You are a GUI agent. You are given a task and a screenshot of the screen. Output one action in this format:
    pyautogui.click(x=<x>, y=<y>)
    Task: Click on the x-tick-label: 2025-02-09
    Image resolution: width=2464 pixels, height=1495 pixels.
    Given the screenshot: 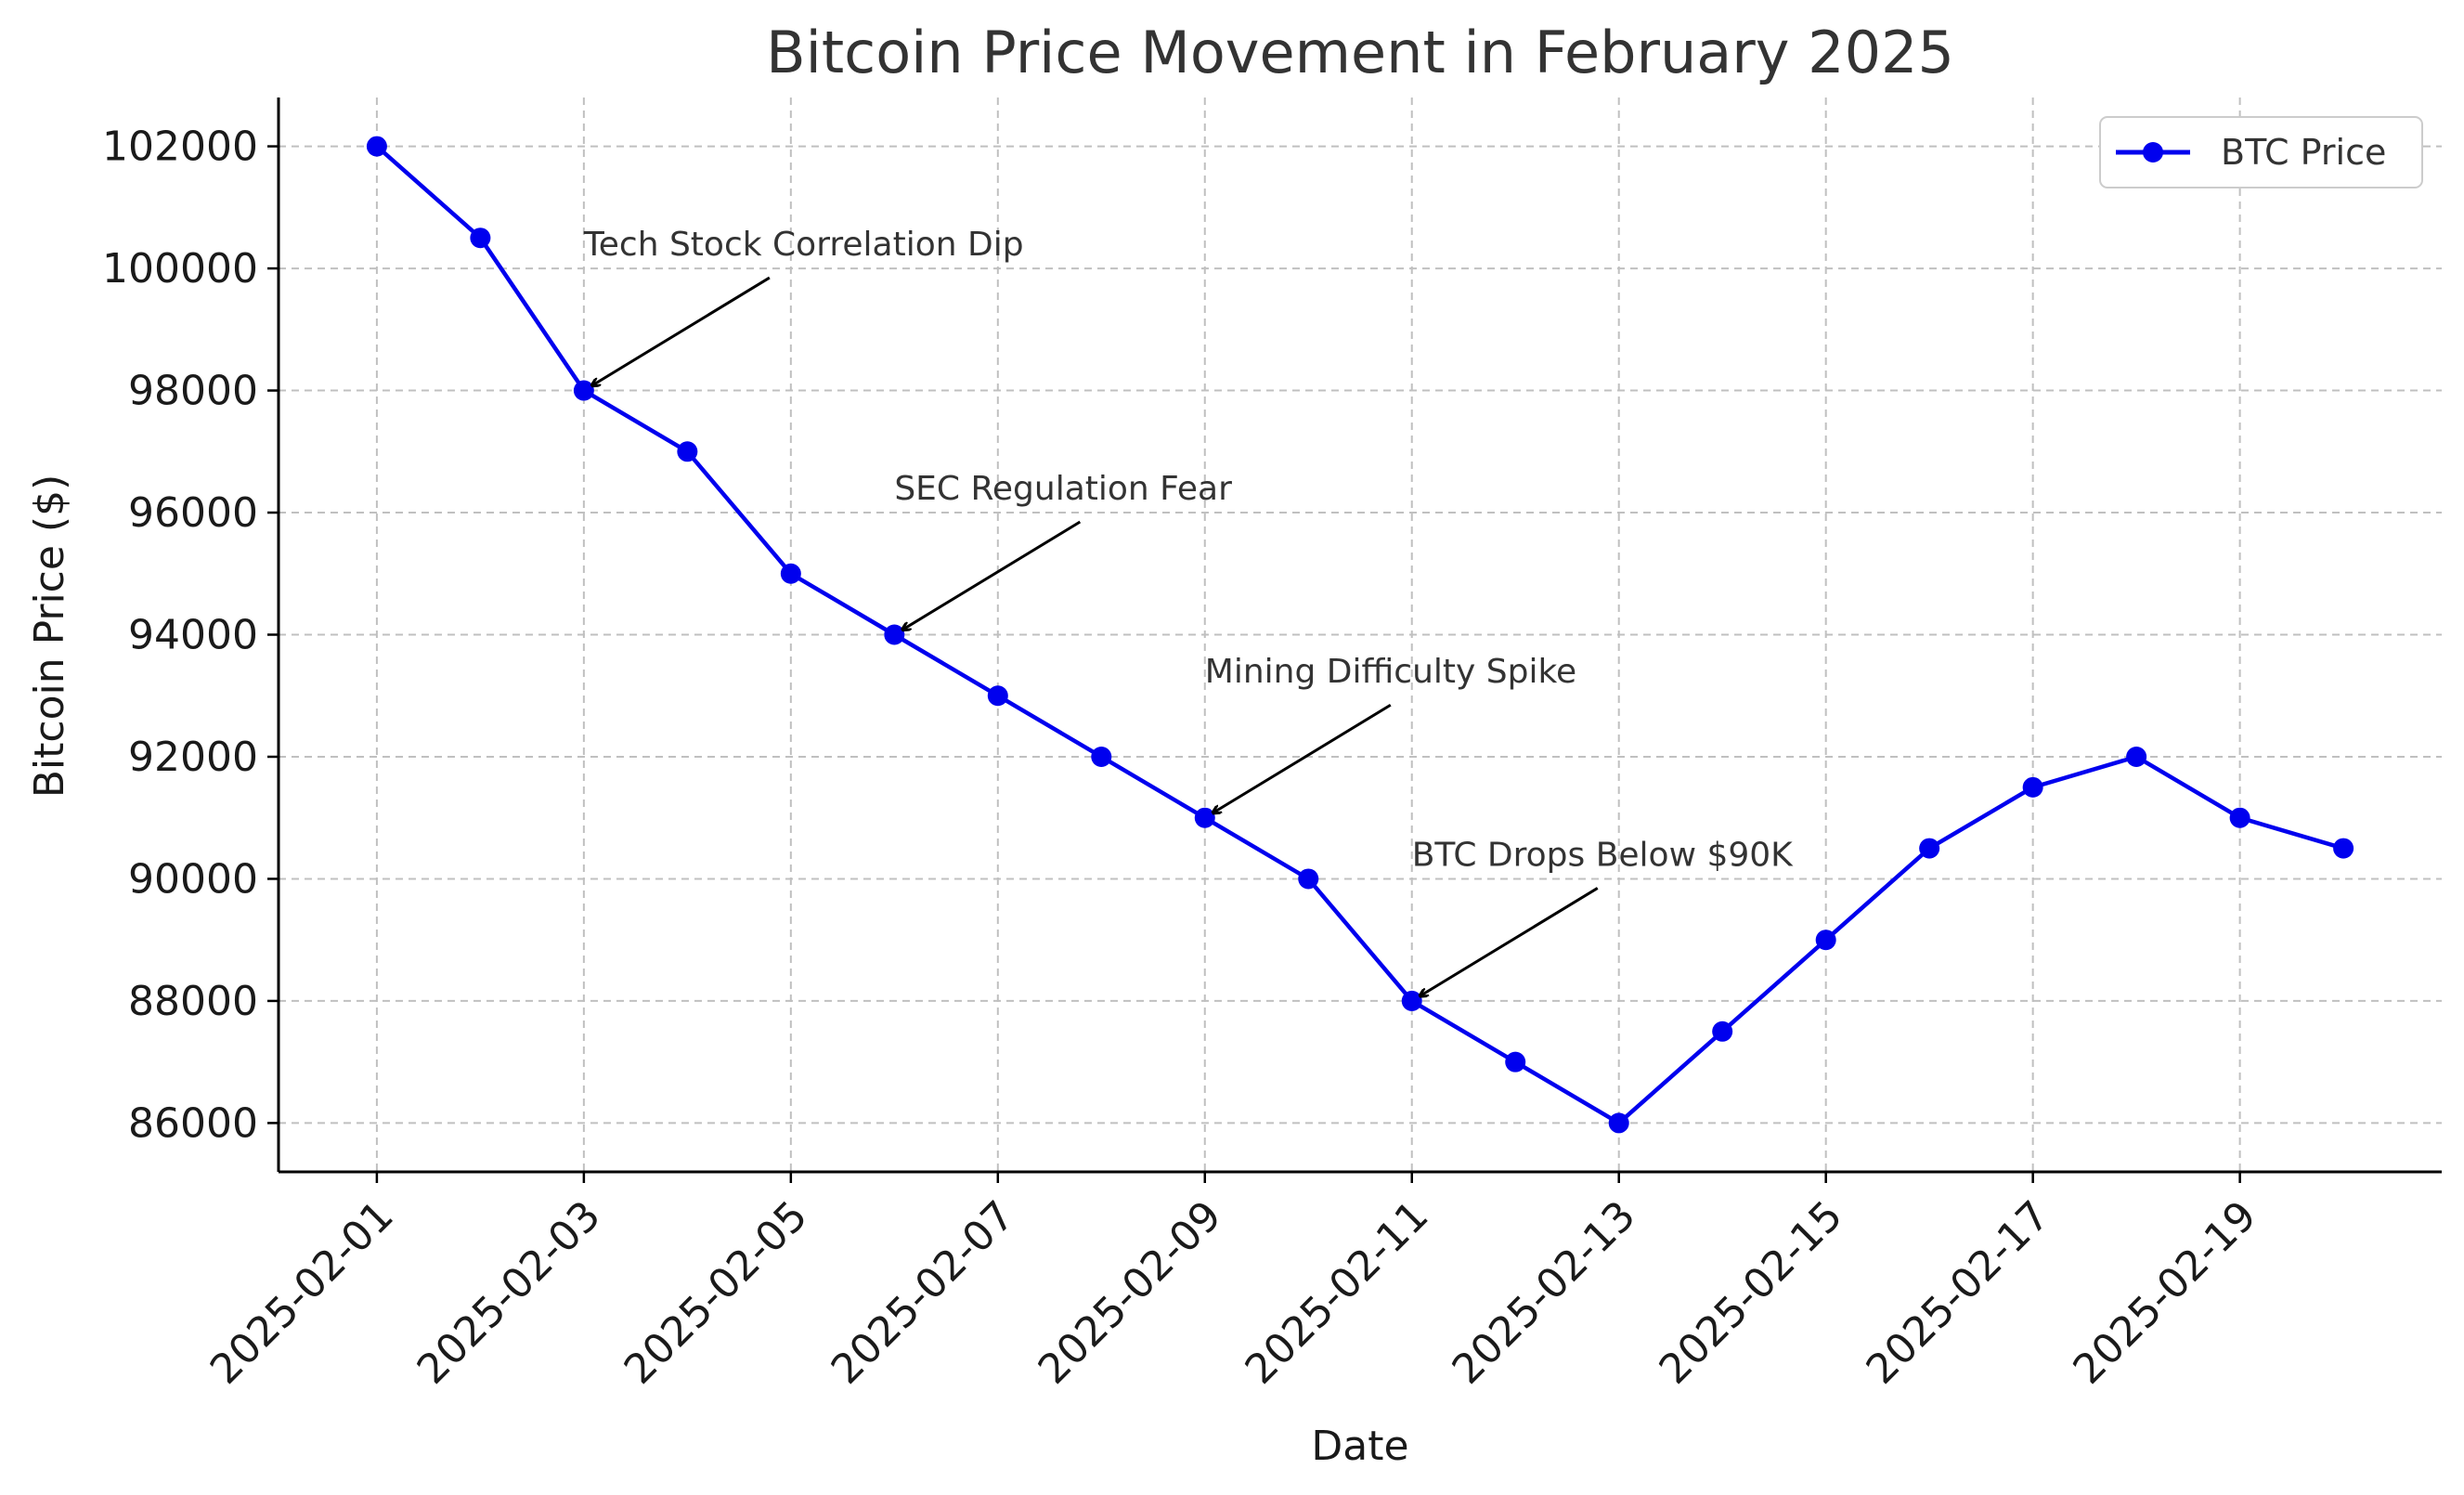 What is the action you would take?
    pyautogui.click(x=1130, y=1293)
    